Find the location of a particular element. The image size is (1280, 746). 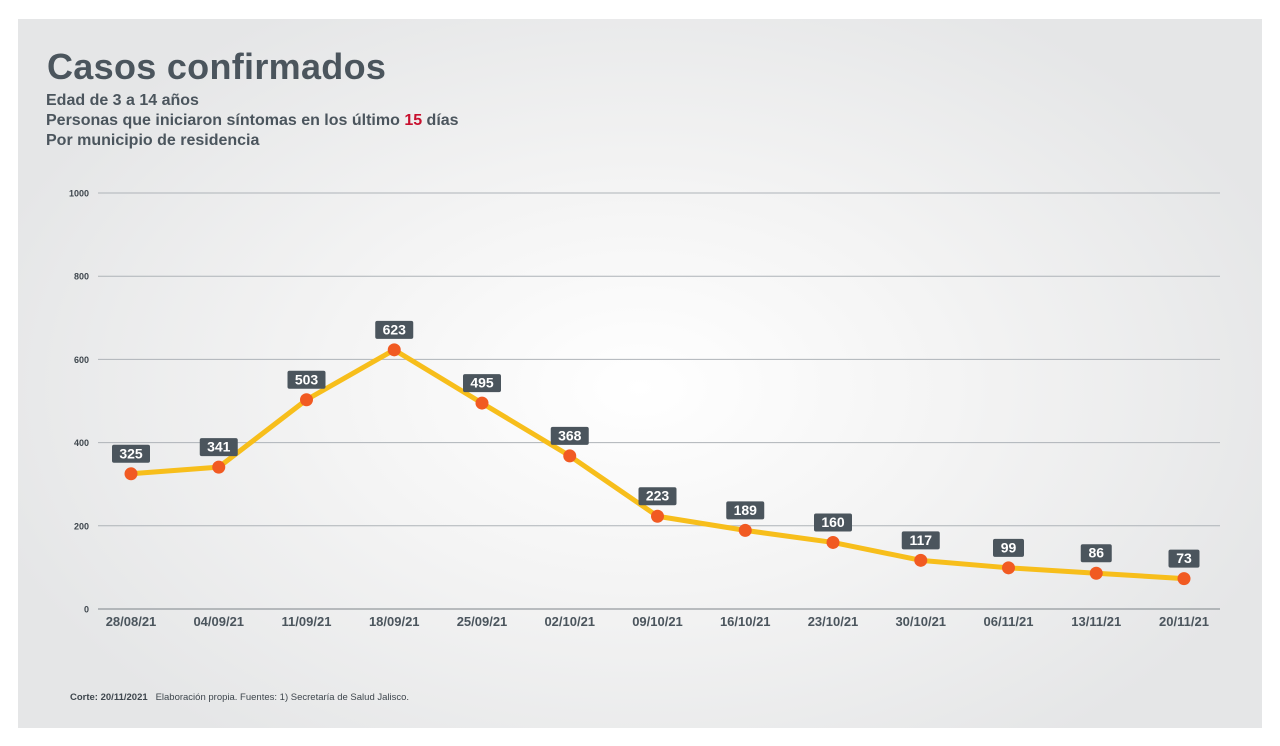

subtitle-days-count: 15 is located at coordinates (413, 120).